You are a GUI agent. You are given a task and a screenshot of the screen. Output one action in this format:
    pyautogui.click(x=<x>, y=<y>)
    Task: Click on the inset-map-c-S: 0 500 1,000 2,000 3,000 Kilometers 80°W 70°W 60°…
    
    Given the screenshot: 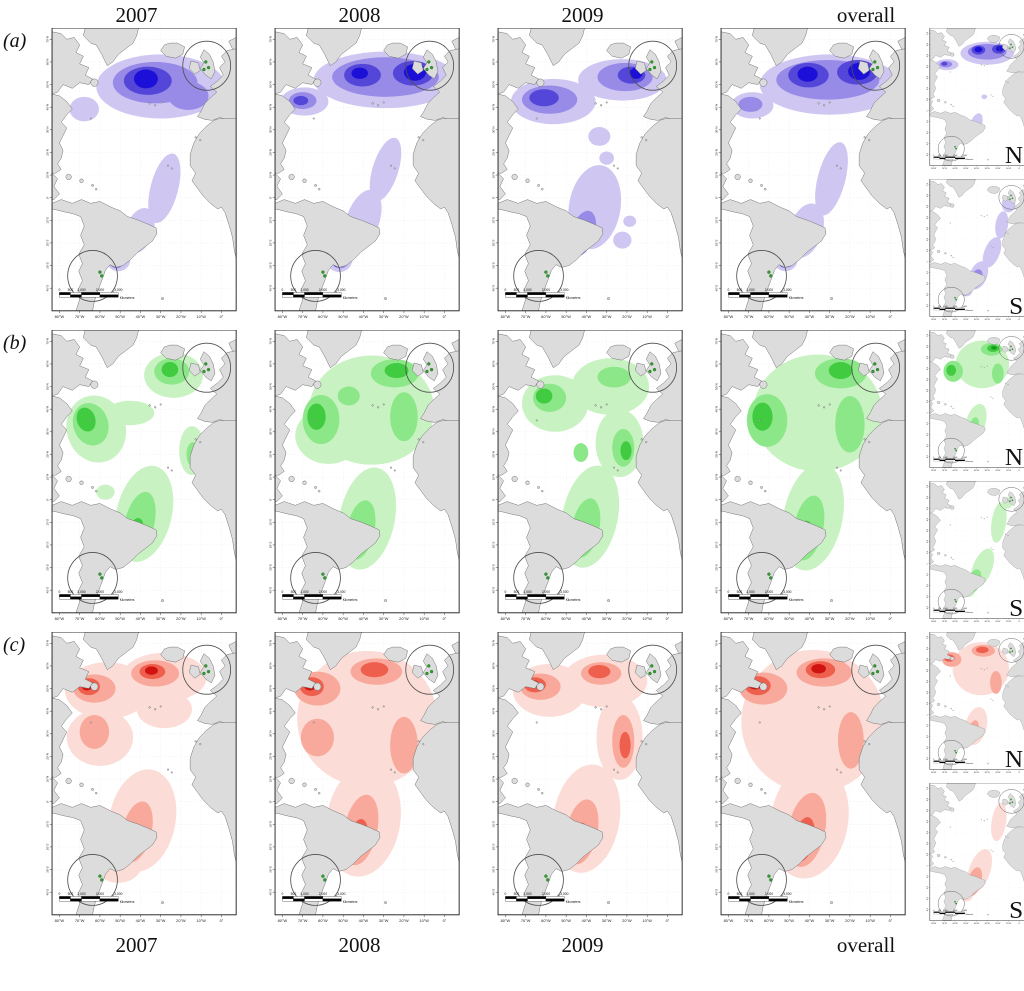 What is the action you would take?
    pyautogui.click(x=974, y=855)
    